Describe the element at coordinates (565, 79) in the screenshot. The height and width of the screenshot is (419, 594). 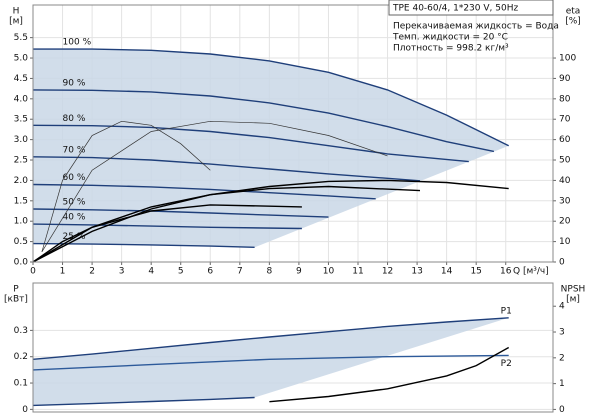
I see `y2-tick-label: 90` at that location.